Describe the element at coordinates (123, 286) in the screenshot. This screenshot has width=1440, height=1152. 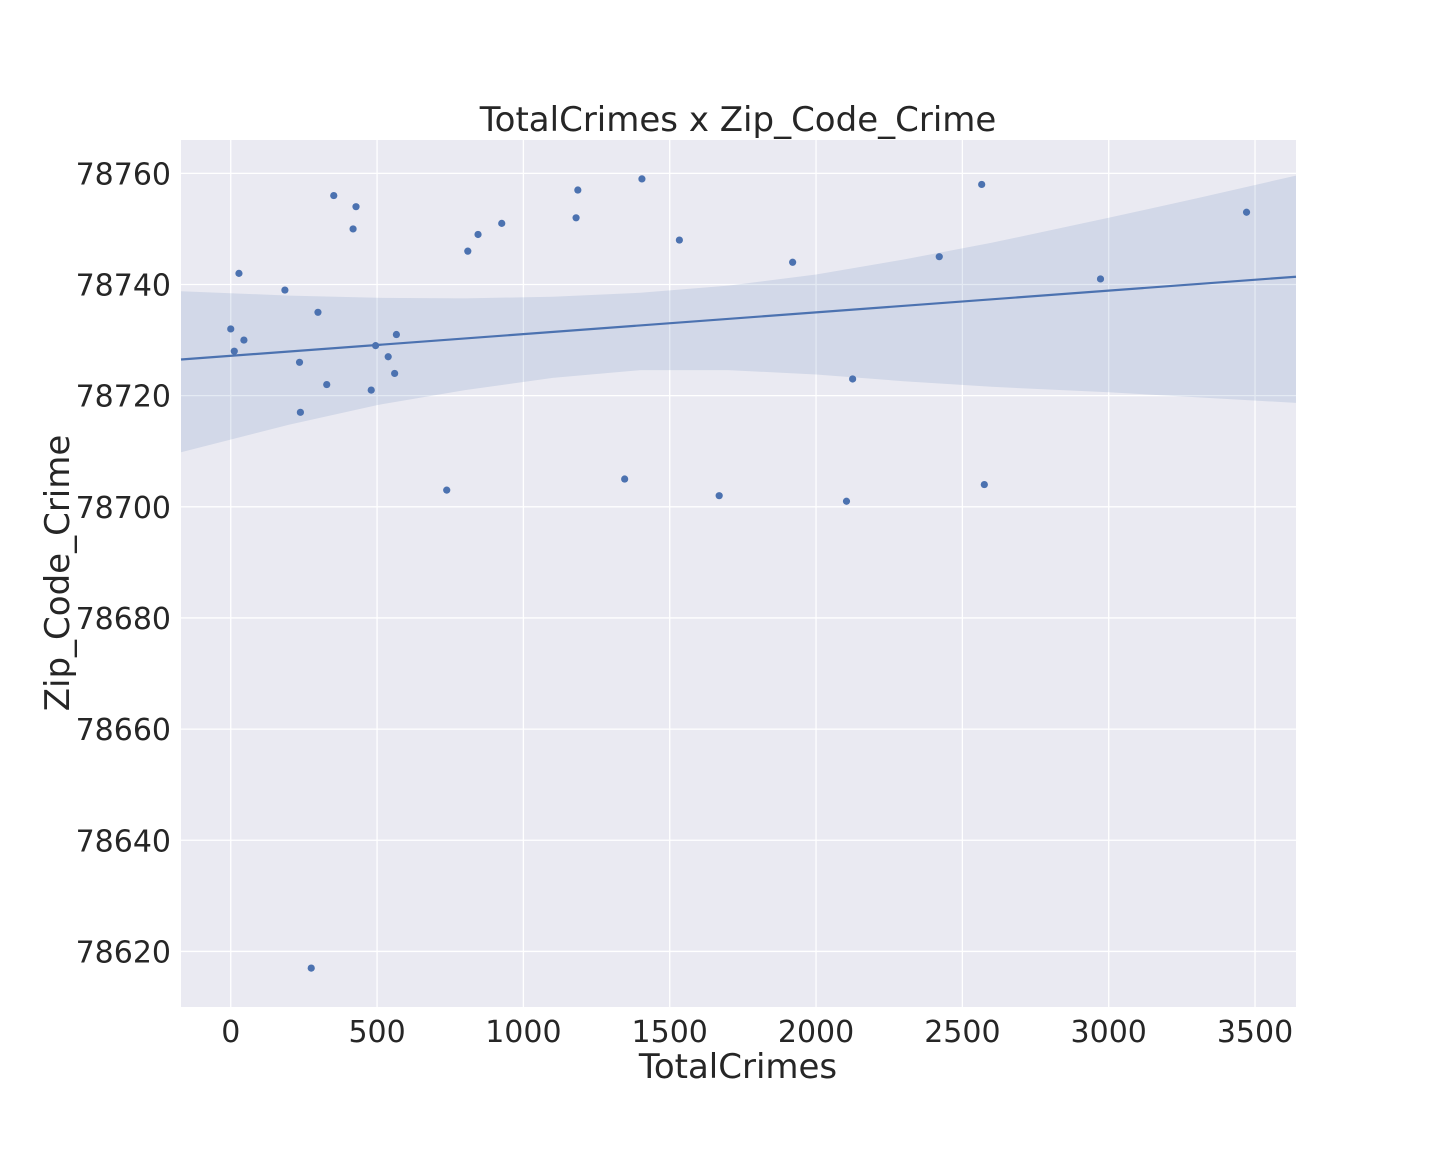
I see `y-tick-label: 78740` at that location.